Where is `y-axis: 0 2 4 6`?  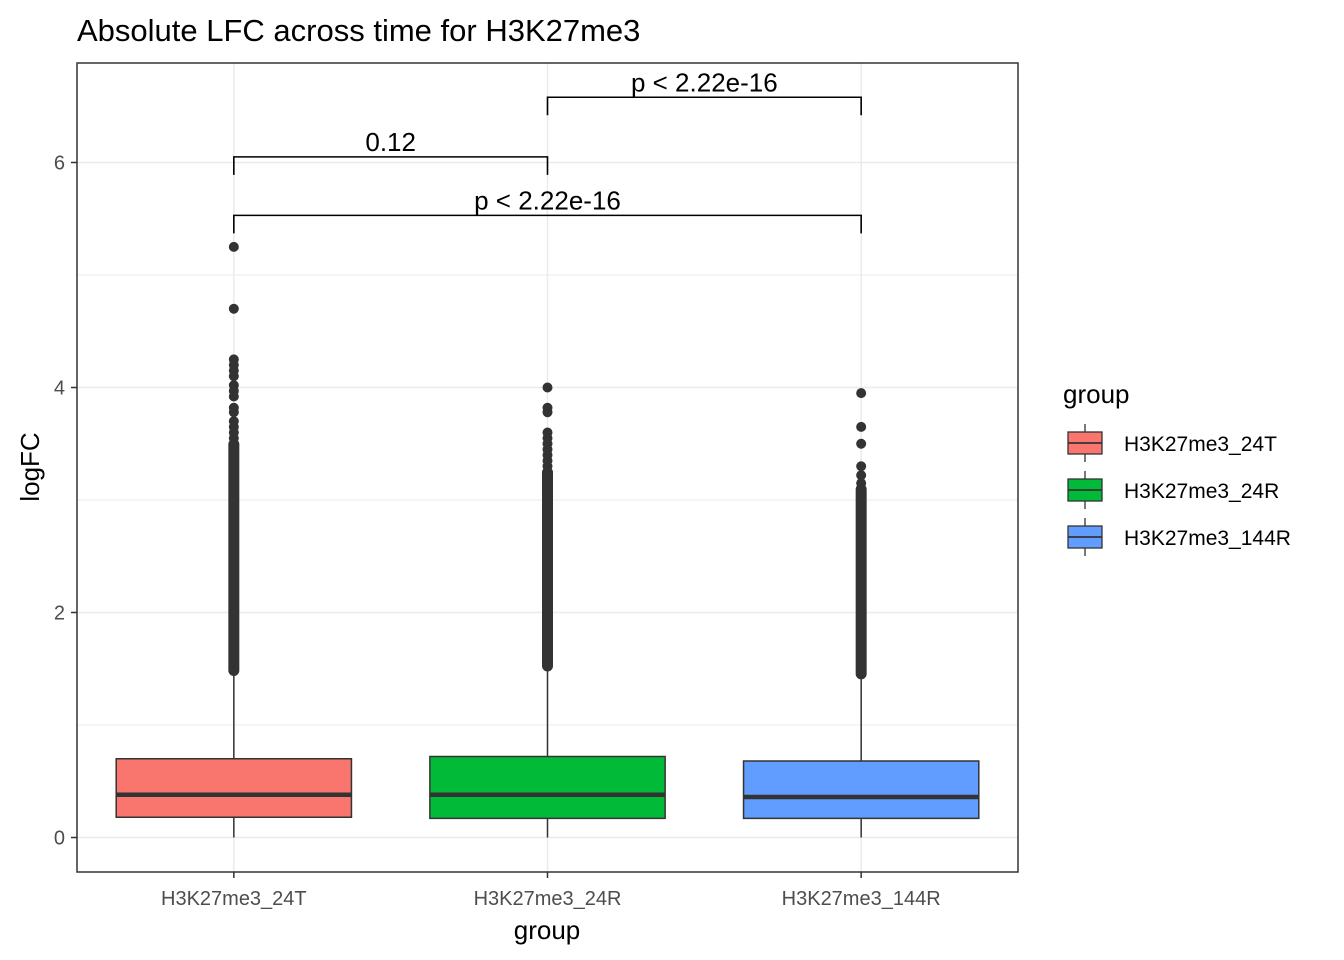
y-axis: 0 2 4 6 is located at coordinates (65, 501).